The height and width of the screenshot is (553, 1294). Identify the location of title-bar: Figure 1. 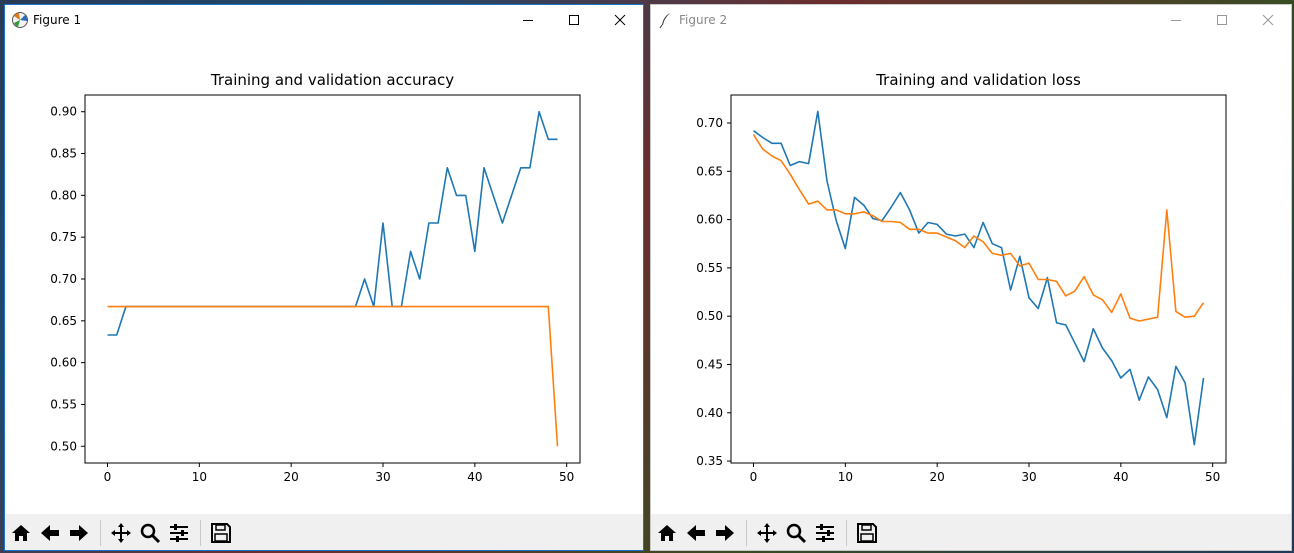
(324, 20).